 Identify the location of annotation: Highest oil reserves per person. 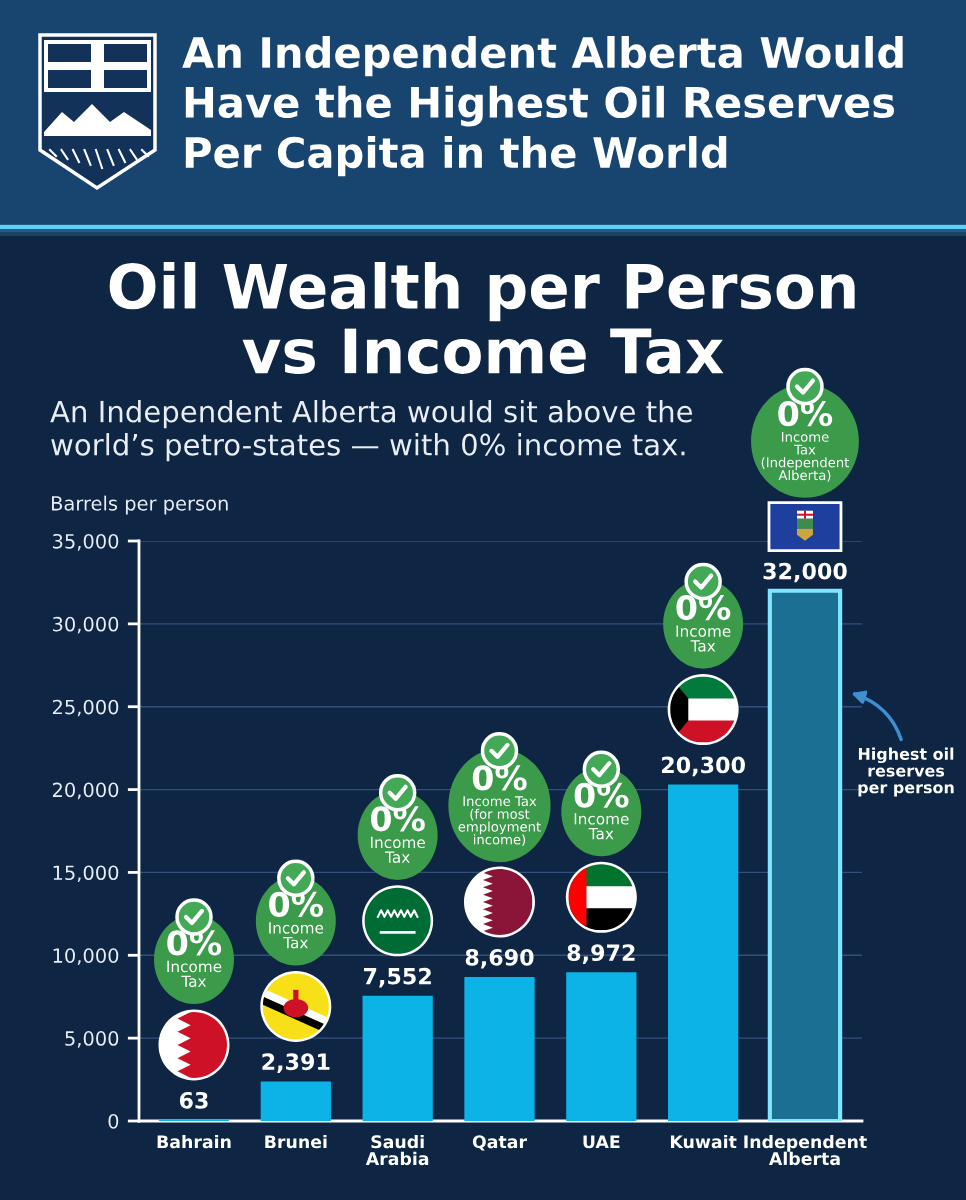
(906, 772).